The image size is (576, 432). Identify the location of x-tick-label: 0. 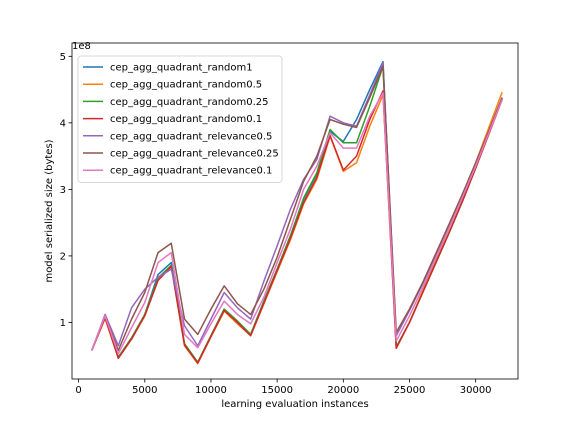
(78, 390).